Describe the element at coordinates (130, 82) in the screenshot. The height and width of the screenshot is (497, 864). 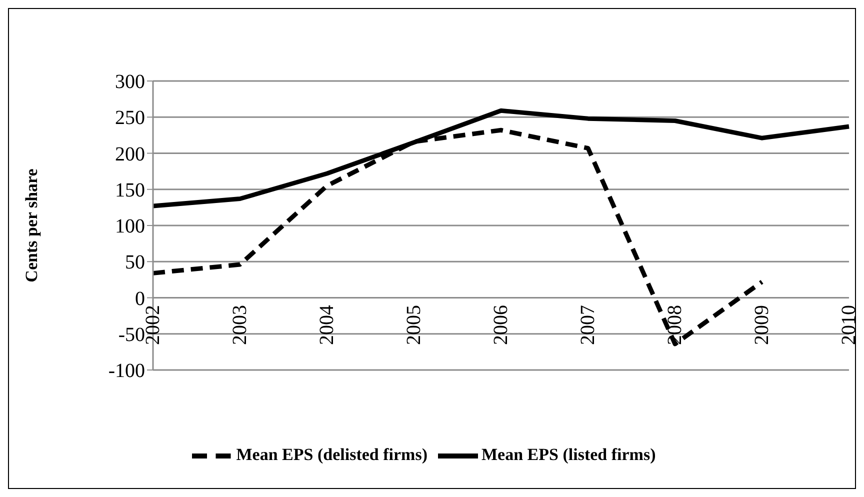
I see `y-tick-label: 300` at that location.